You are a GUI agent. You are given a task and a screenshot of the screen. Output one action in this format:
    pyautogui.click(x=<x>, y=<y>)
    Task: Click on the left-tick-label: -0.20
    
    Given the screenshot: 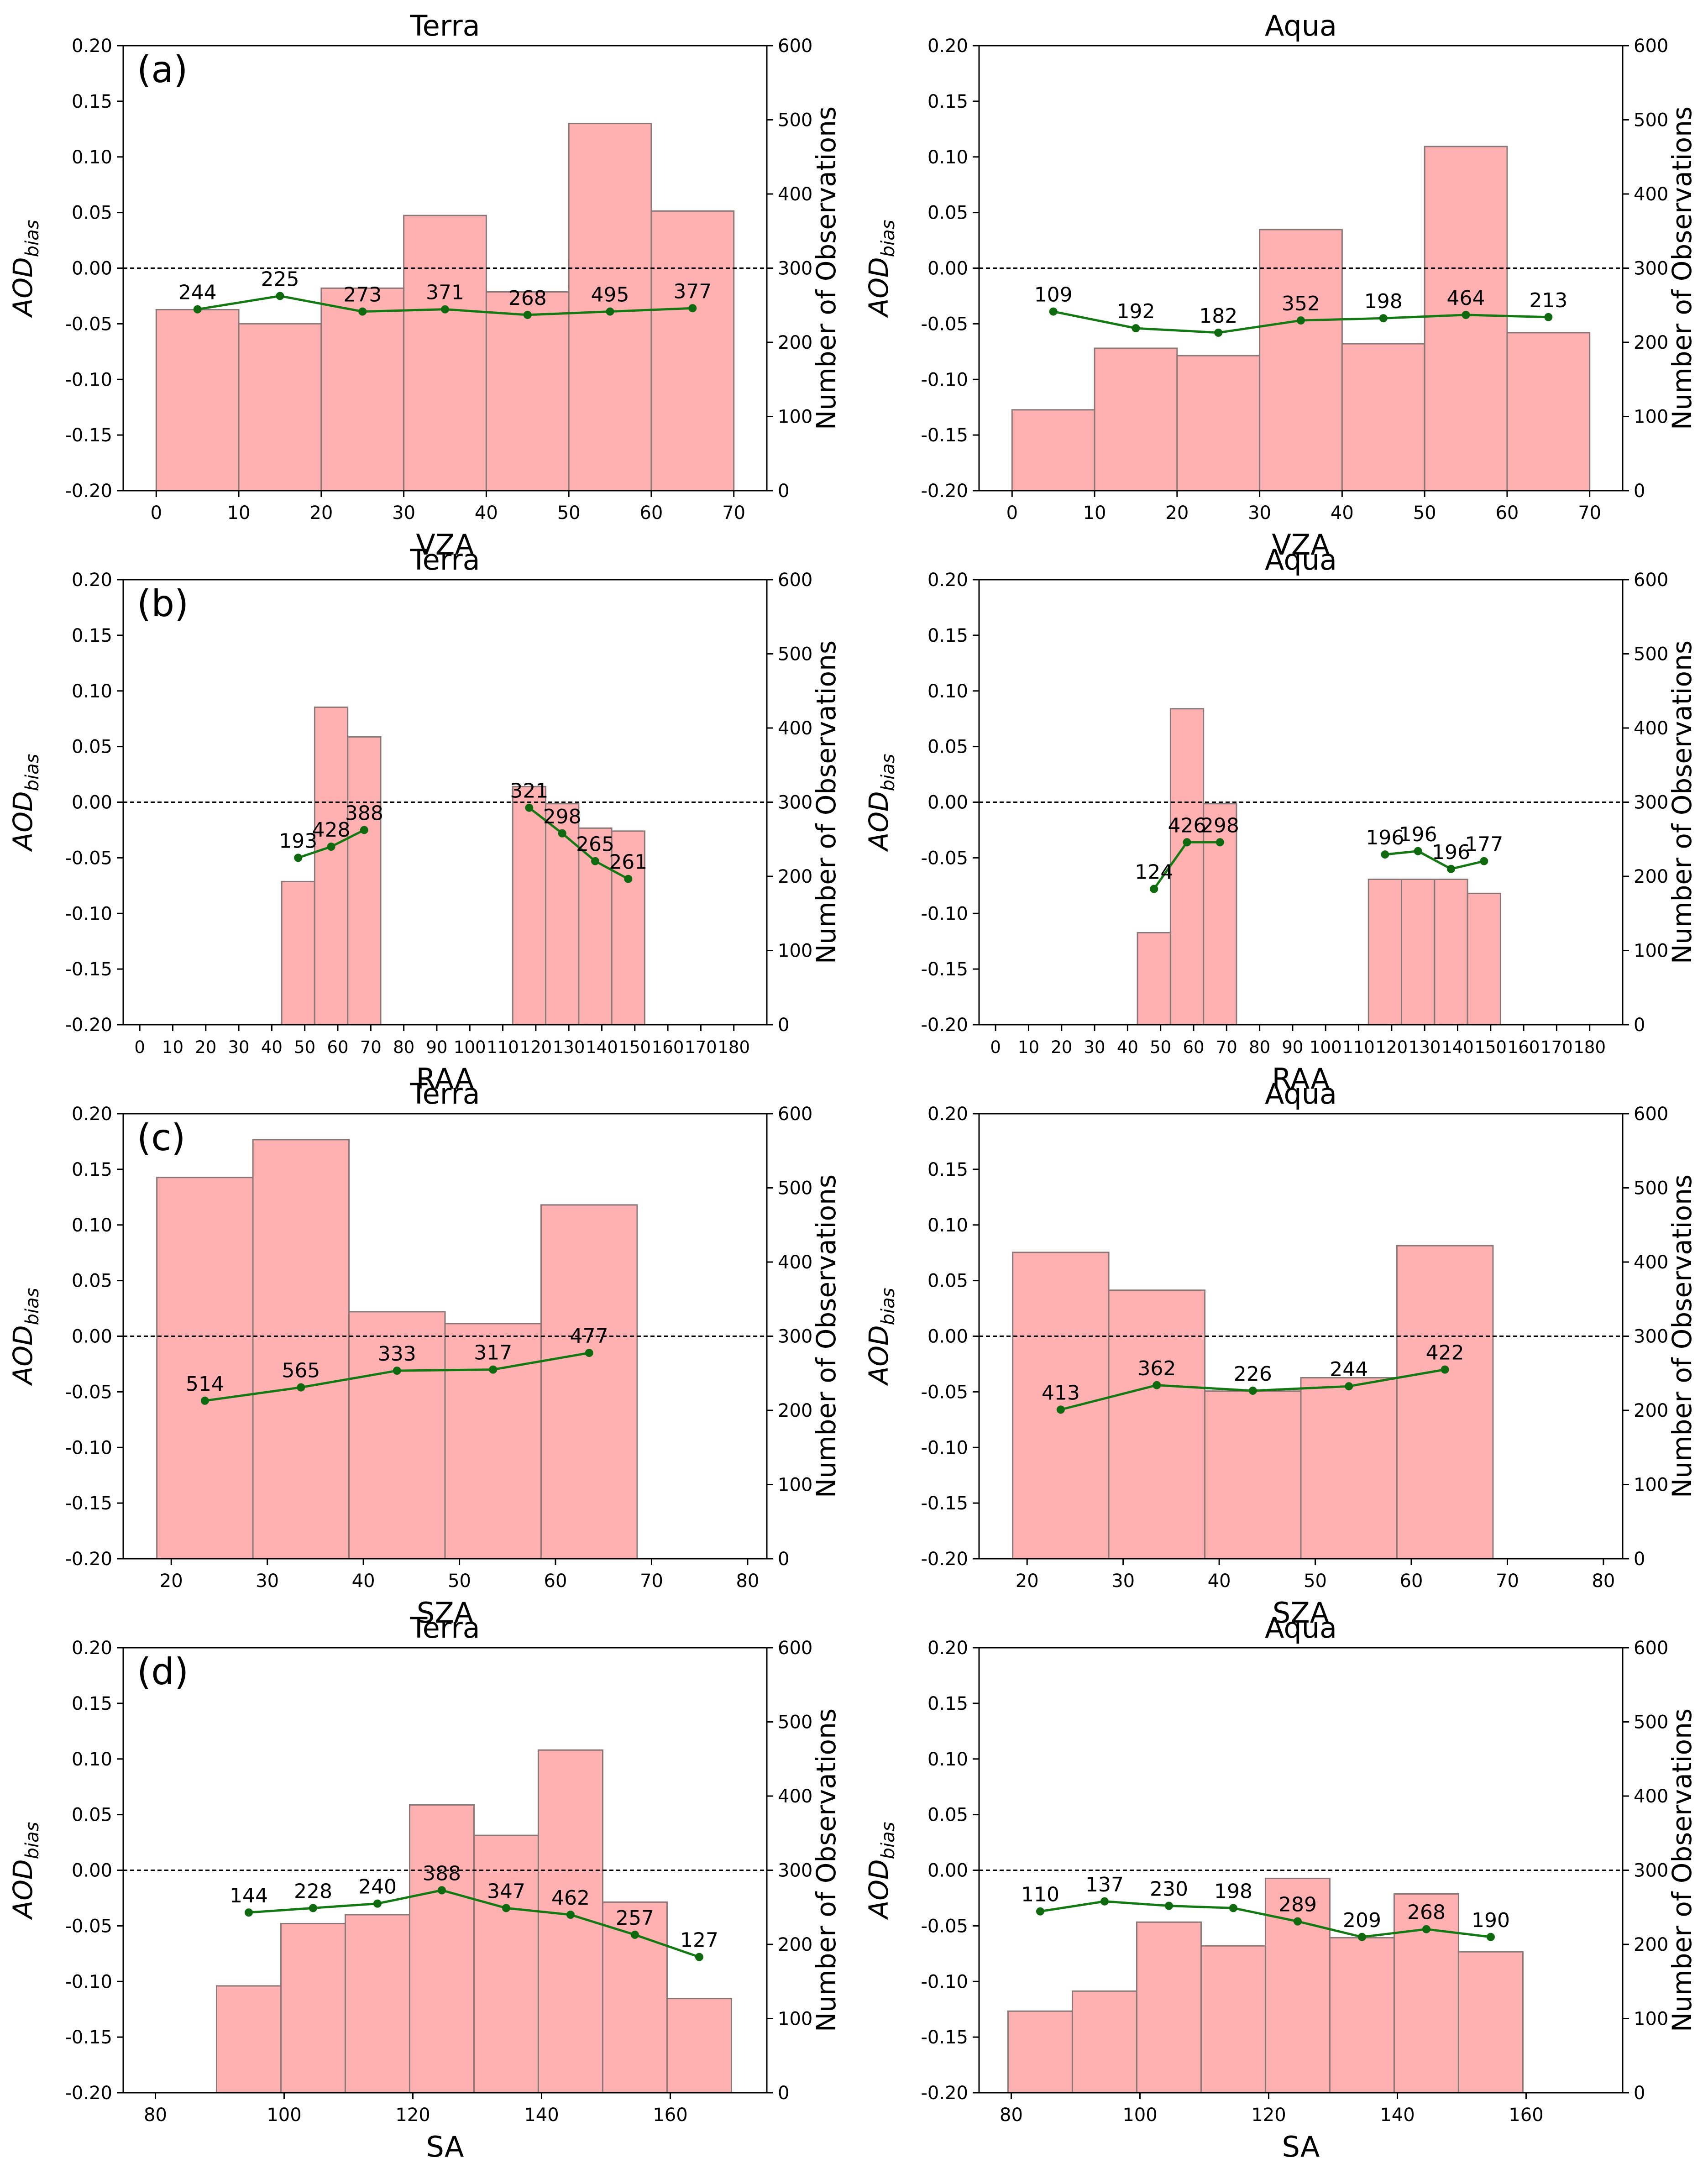 What is the action you would take?
    pyautogui.click(x=945, y=491)
    